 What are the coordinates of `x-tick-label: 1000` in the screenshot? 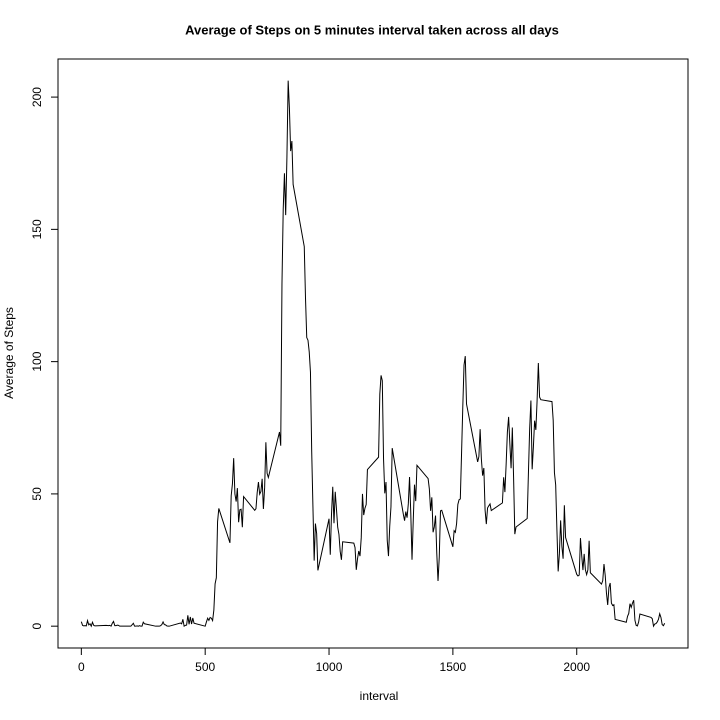 It's located at (329, 667).